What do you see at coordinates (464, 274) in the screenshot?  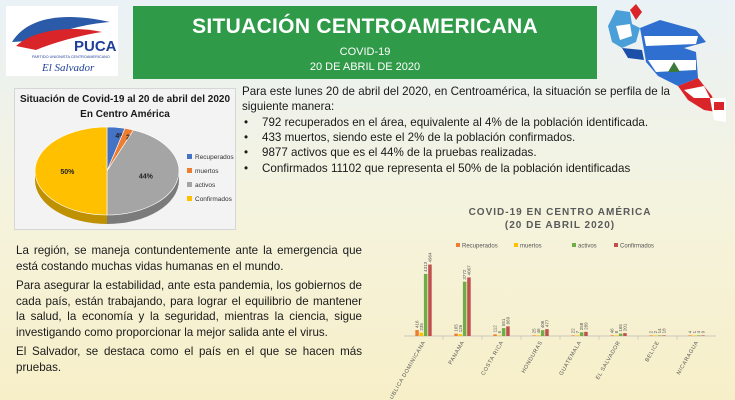 I see `bar-value-label: 3772` at bounding box center [464, 274].